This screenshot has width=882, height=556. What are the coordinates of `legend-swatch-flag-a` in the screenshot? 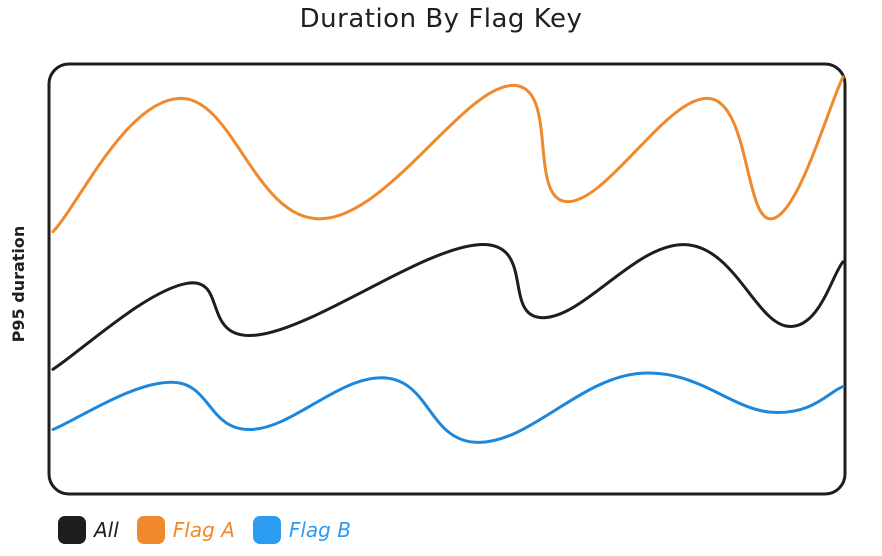 It's located at (150, 530).